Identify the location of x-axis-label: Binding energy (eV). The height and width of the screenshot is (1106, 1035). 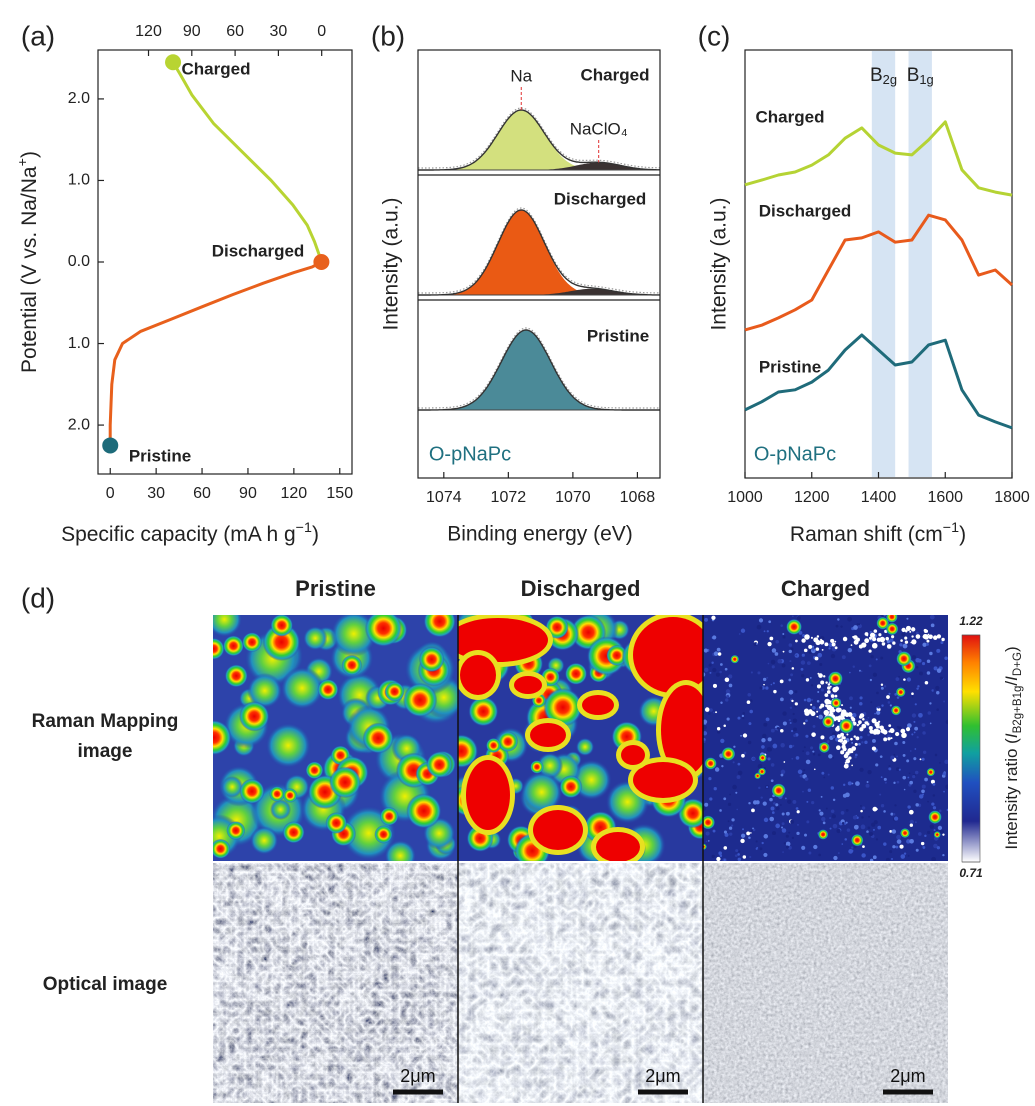
(540, 534).